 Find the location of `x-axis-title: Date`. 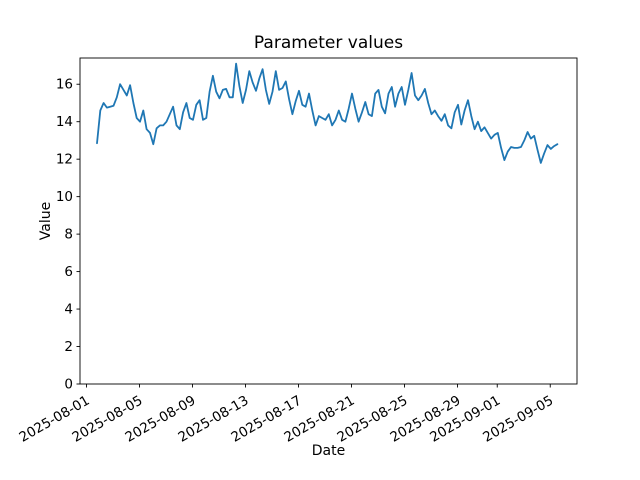

x-axis-title: Date is located at coordinates (328, 451).